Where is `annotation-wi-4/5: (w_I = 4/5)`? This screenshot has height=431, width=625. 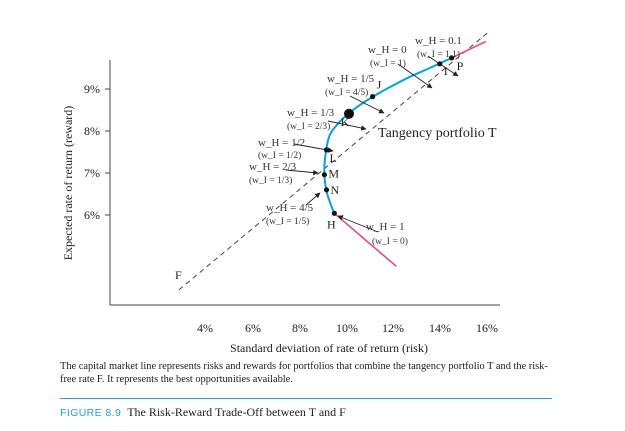
annotation-wi-4/5: (w_I = 4/5) is located at coordinates (346, 92).